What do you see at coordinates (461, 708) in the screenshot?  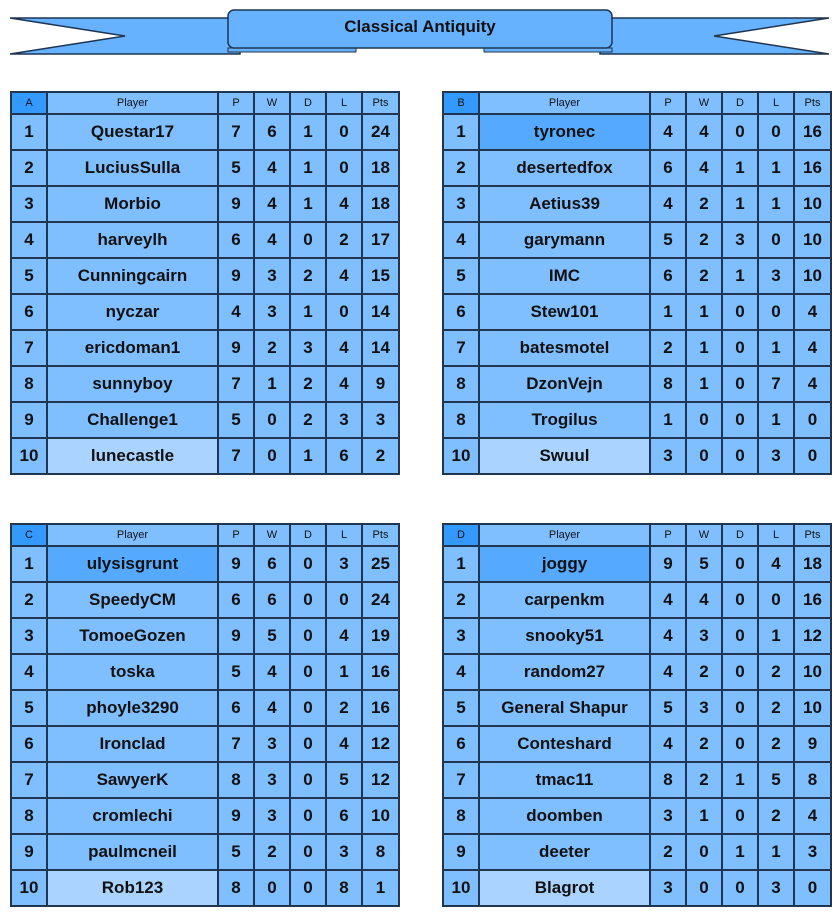 I see `rank-cell: 5` at bounding box center [461, 708].